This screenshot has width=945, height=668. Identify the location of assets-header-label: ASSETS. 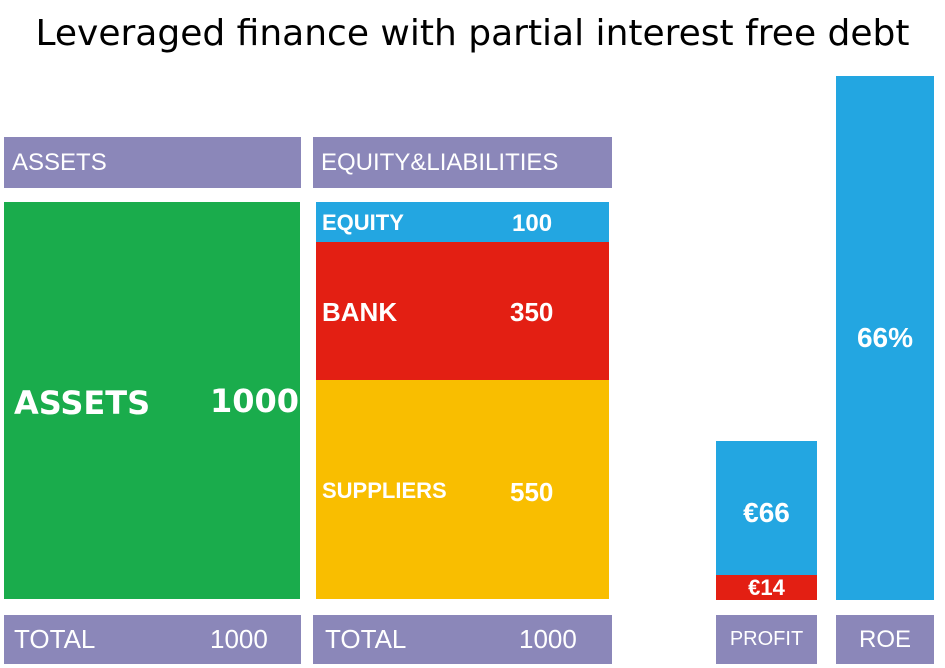
(59, 162).